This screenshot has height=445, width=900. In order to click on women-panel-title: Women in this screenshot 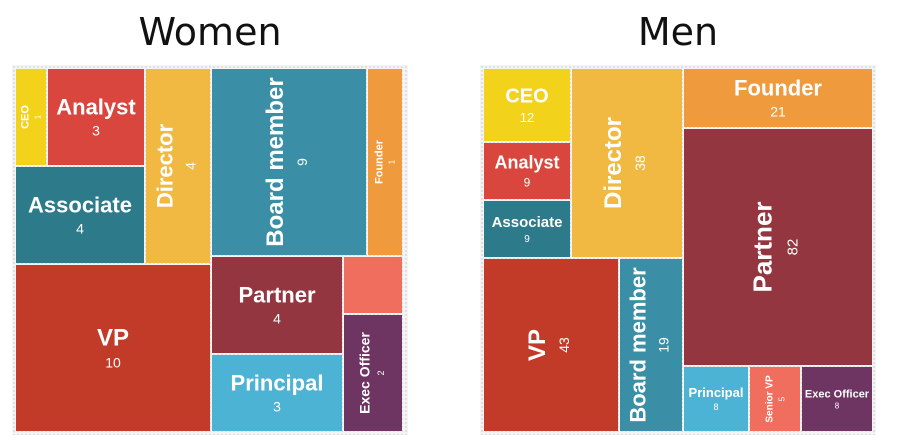, I will do `click(210, 32)`.